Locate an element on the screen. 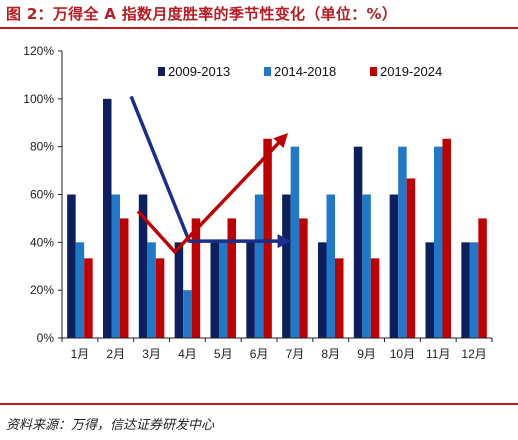 The image size is (518, 440). bar-2019-2024-7月 is located at coordinates (303, 278).